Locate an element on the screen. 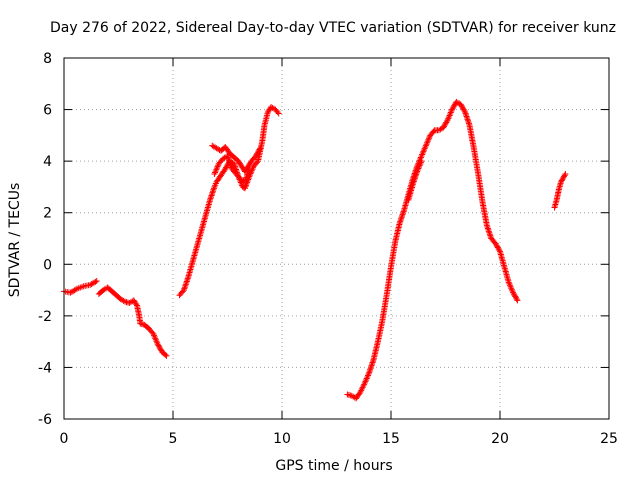 The height and width of the screenshot is (480, 640). y-tick-label: 8 is located at coordinates (47, 59).